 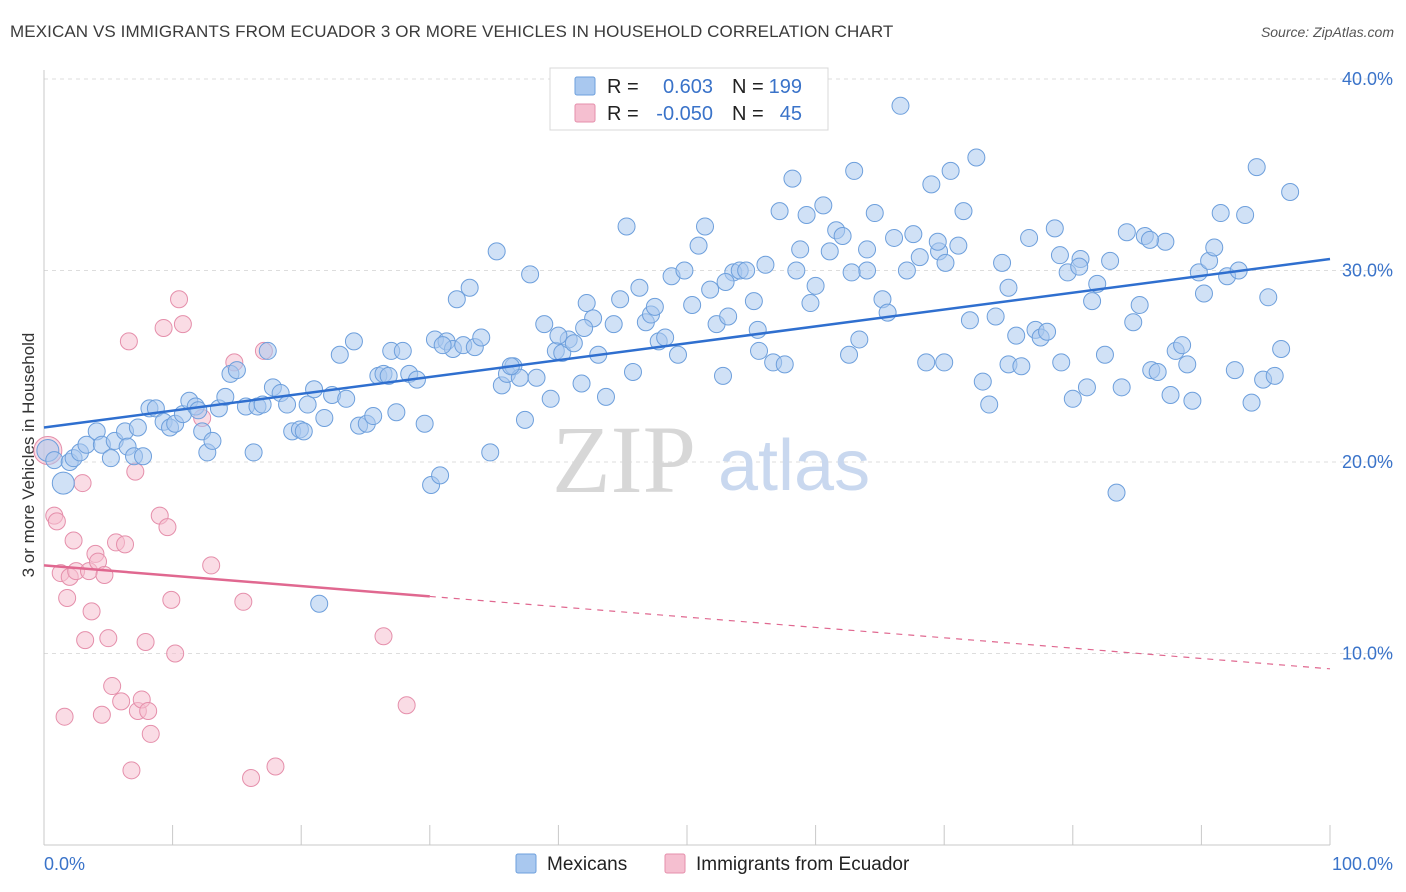 I want to click on x-tick-label-min: 0.0%, so click(x=64, y=864).